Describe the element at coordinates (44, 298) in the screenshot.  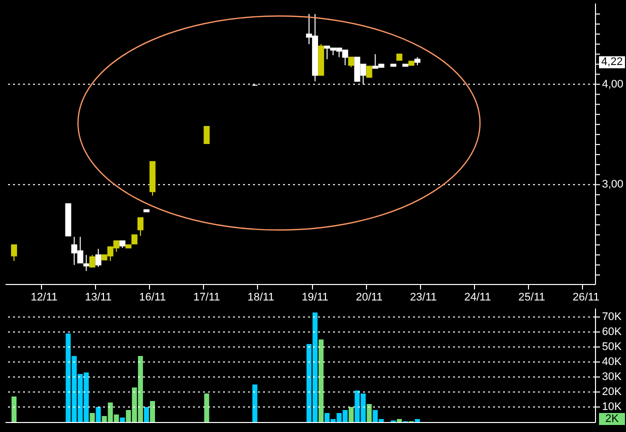
I see `x-tick-label: 12/11` at that location.